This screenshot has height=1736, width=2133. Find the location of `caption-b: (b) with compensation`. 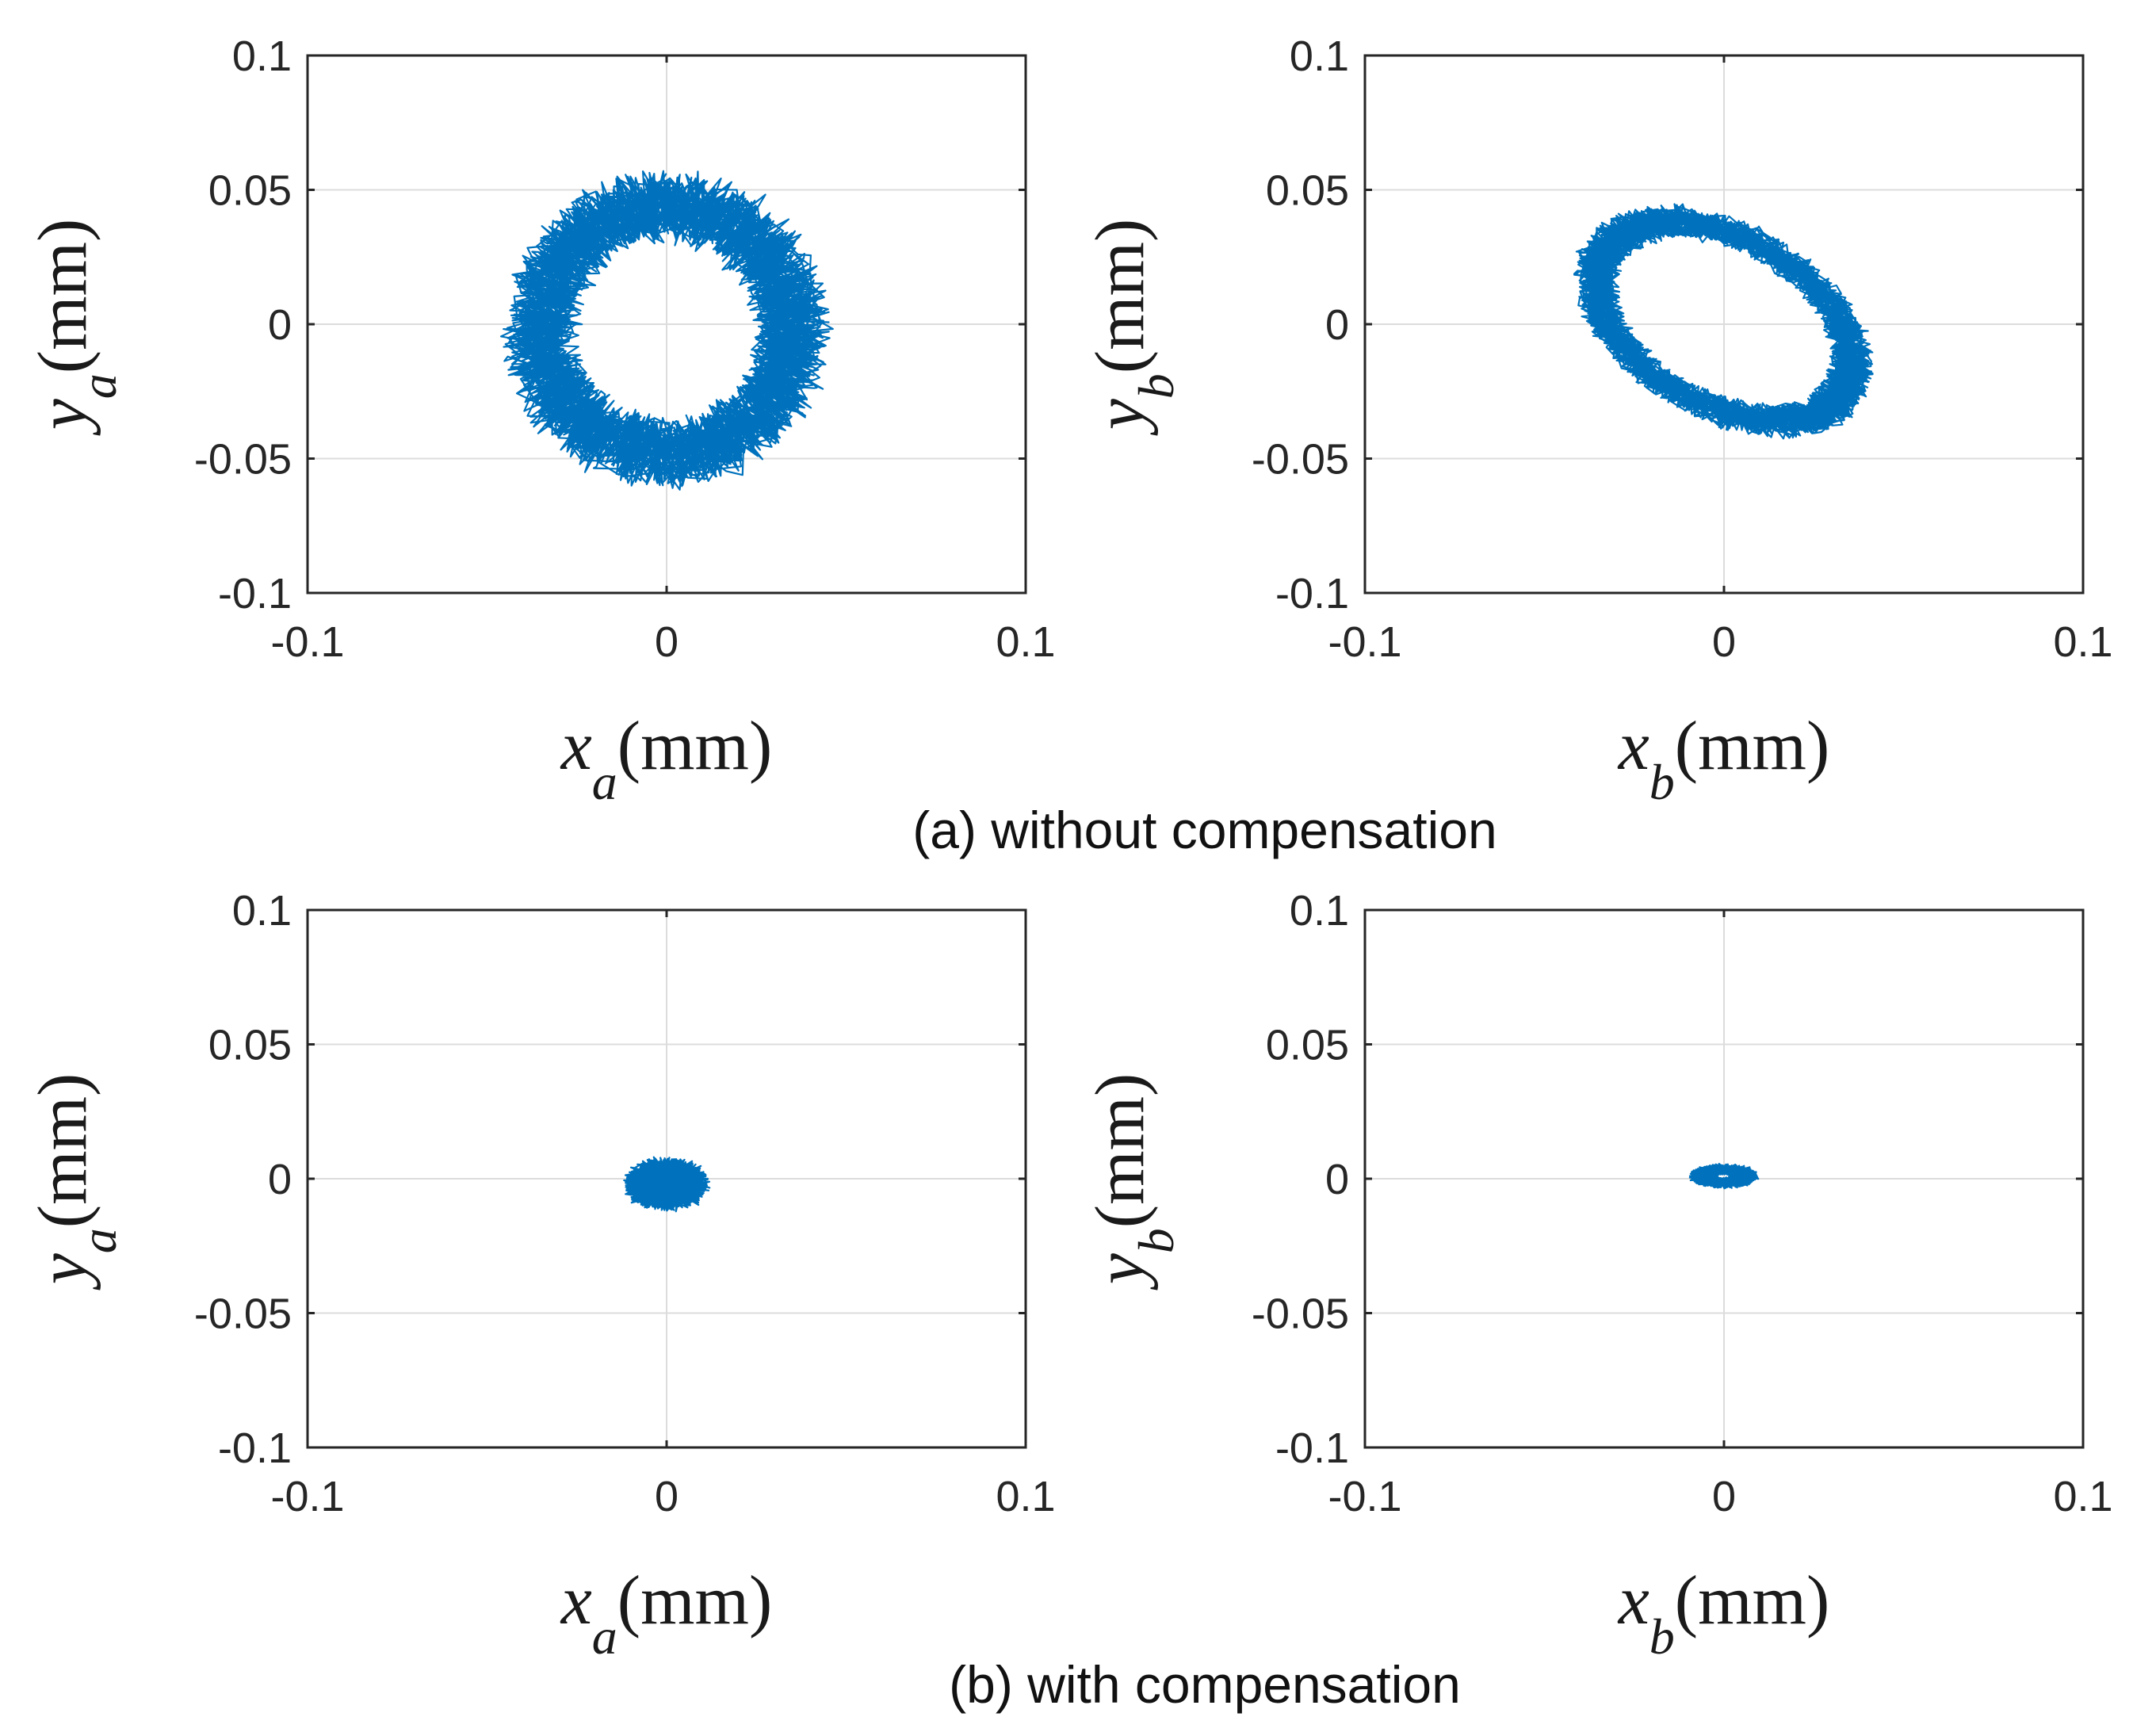

caption-b: (b) with compensation is located at coordinates (1205, 1684).